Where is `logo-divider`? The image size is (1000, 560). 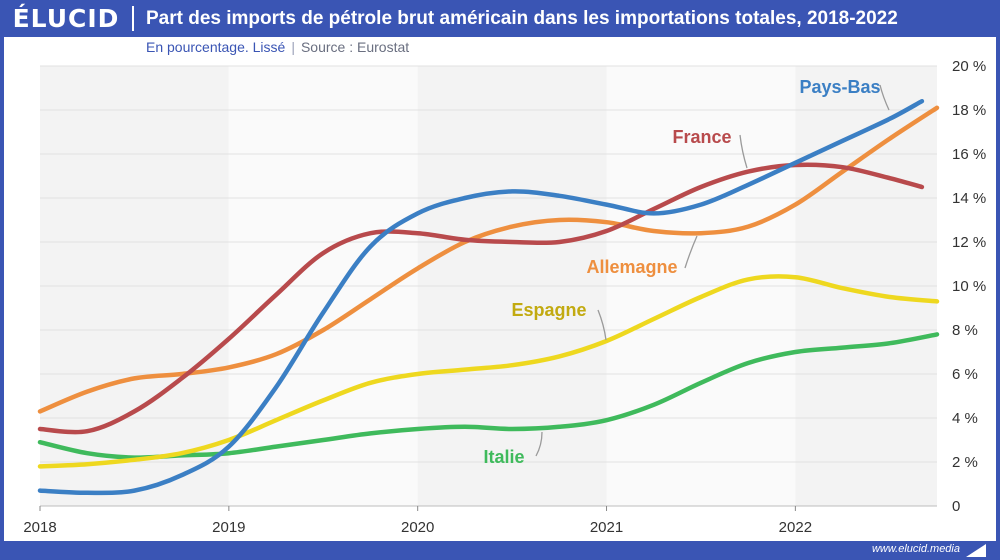
logo-divider is located at coordinates (133, 18).